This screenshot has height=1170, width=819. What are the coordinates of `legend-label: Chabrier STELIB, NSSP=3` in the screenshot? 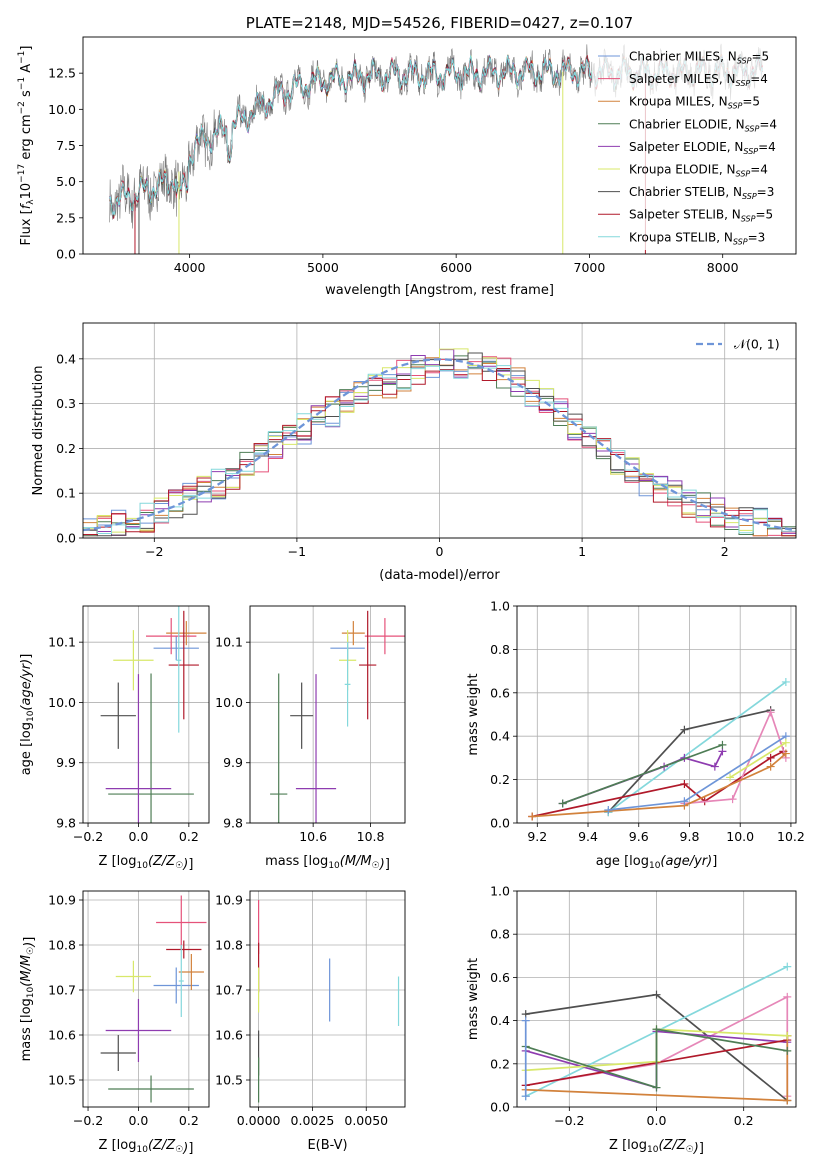 It's located at (701, 193).